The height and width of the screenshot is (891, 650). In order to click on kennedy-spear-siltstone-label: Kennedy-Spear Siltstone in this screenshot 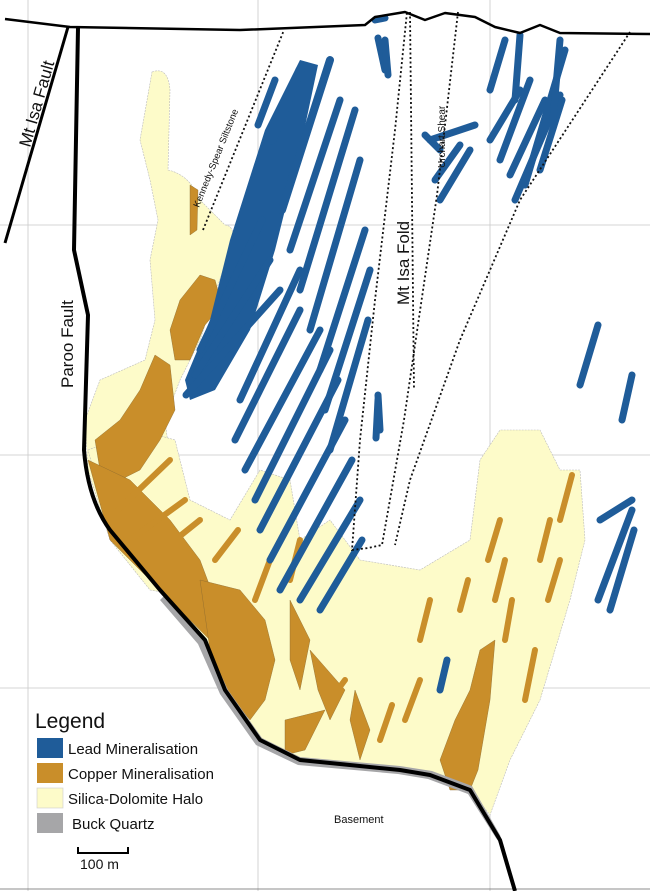, I will do `click(217, 159)`.